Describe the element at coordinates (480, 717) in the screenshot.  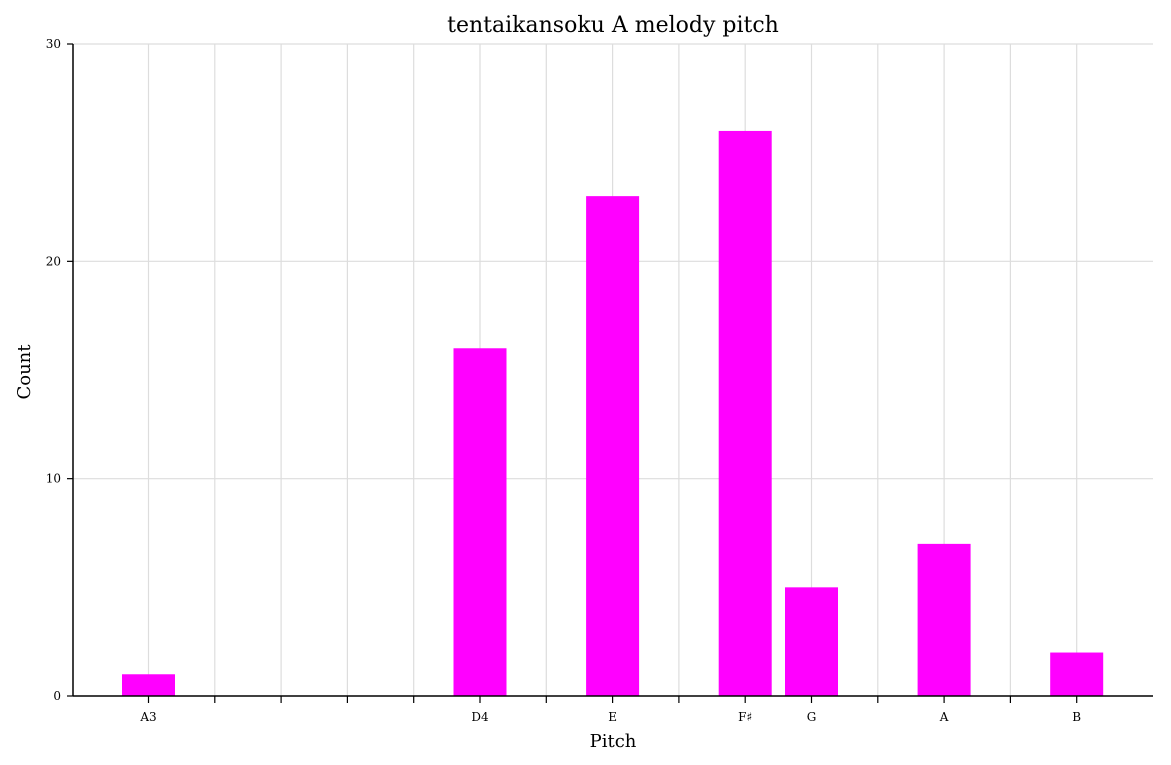
I see `x-tick-label: D4` at that location.